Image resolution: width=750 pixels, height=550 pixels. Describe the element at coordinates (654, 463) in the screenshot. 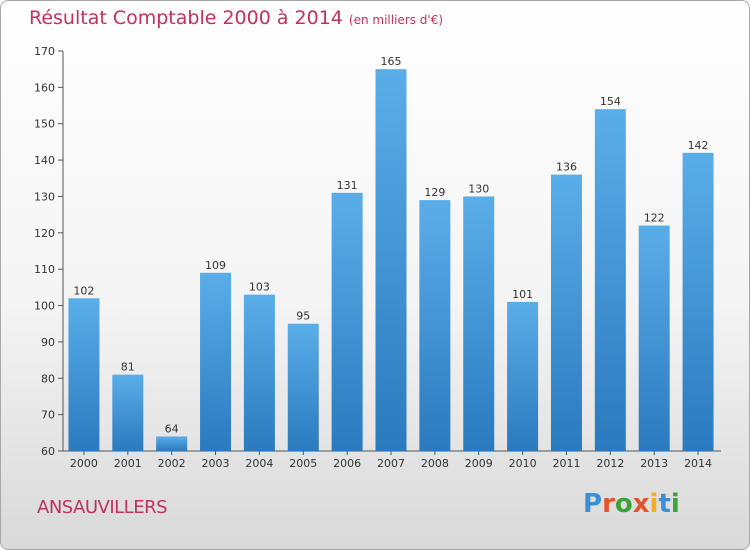

I see `x-tick-label: 2013` at that location.